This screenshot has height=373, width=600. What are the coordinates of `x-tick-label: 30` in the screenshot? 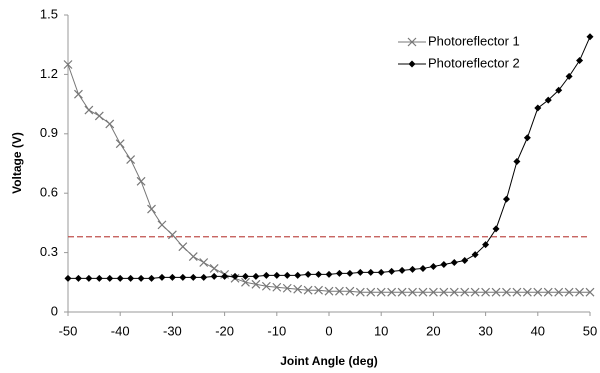 It's located at (485, 330).